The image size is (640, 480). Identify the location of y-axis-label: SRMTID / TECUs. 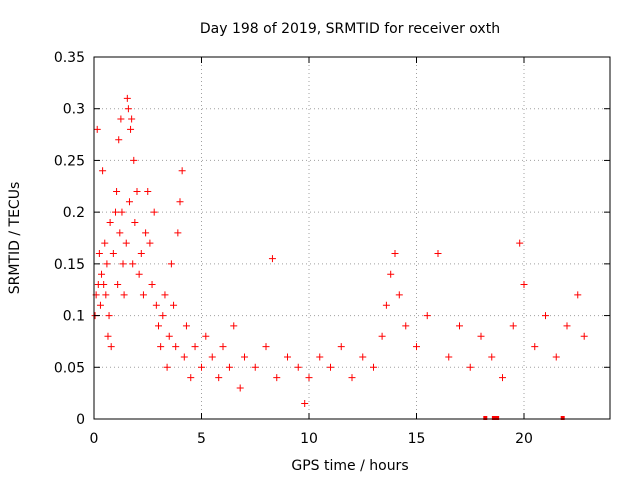
(15, 238).